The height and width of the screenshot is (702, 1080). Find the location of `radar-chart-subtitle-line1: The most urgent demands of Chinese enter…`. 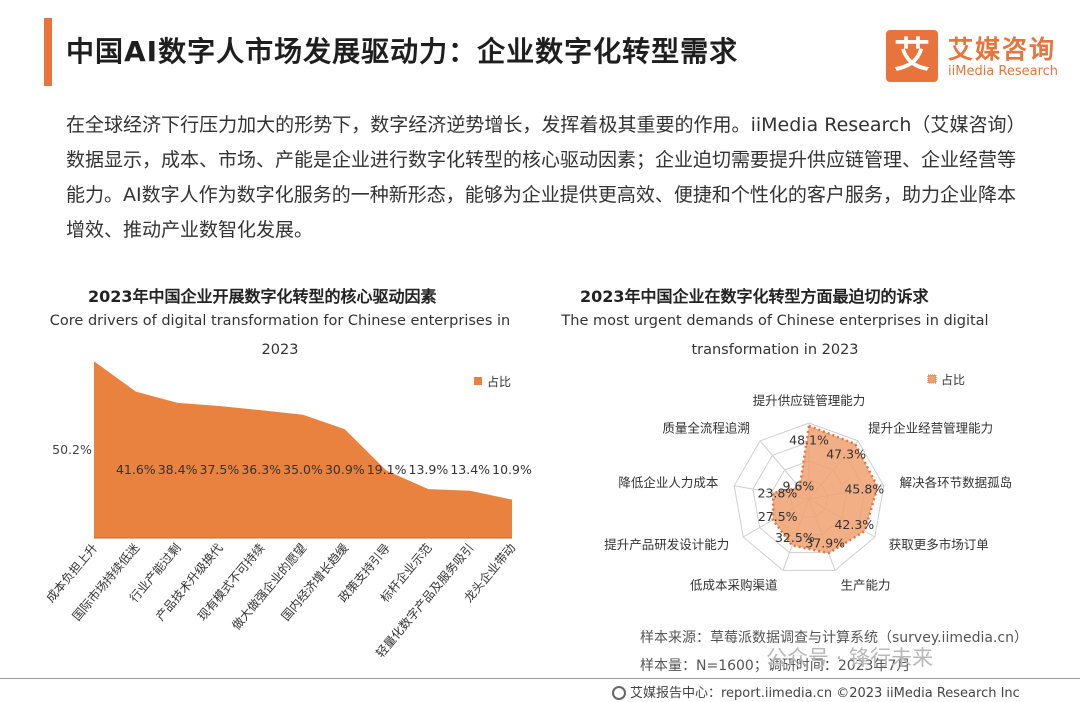

radar-chart-subtitle-line1: The most urgent demands of Chinese enter… is located at coordinates (775, 321).